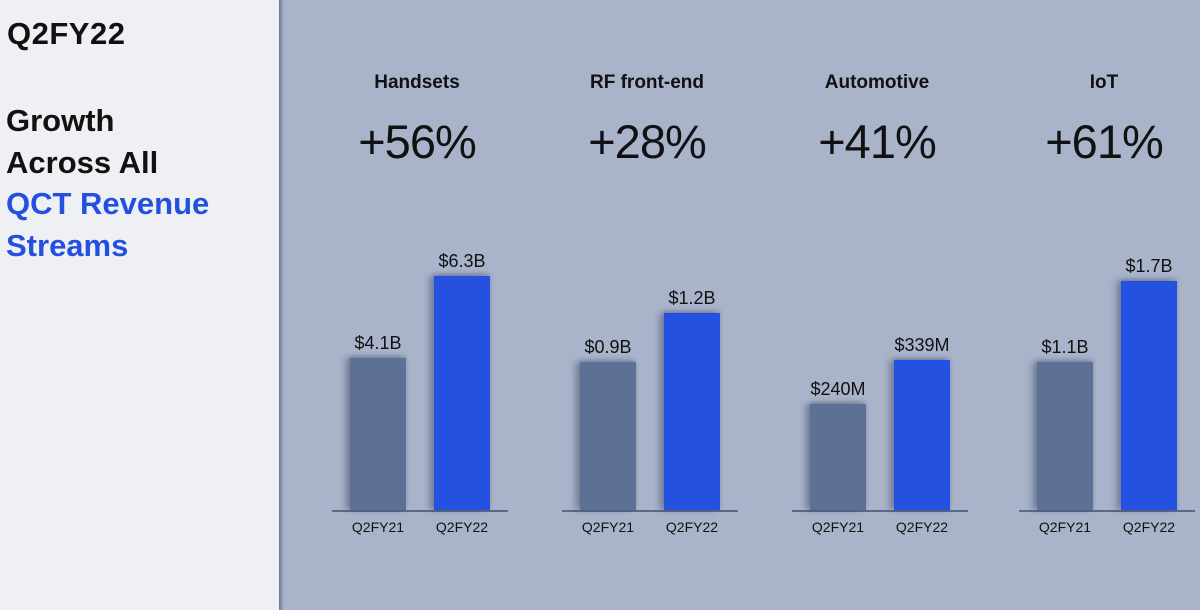  Describe the element at coordinates (692, 298) in the screenshot. I see `bar-value-label: $1.2B` at that location.